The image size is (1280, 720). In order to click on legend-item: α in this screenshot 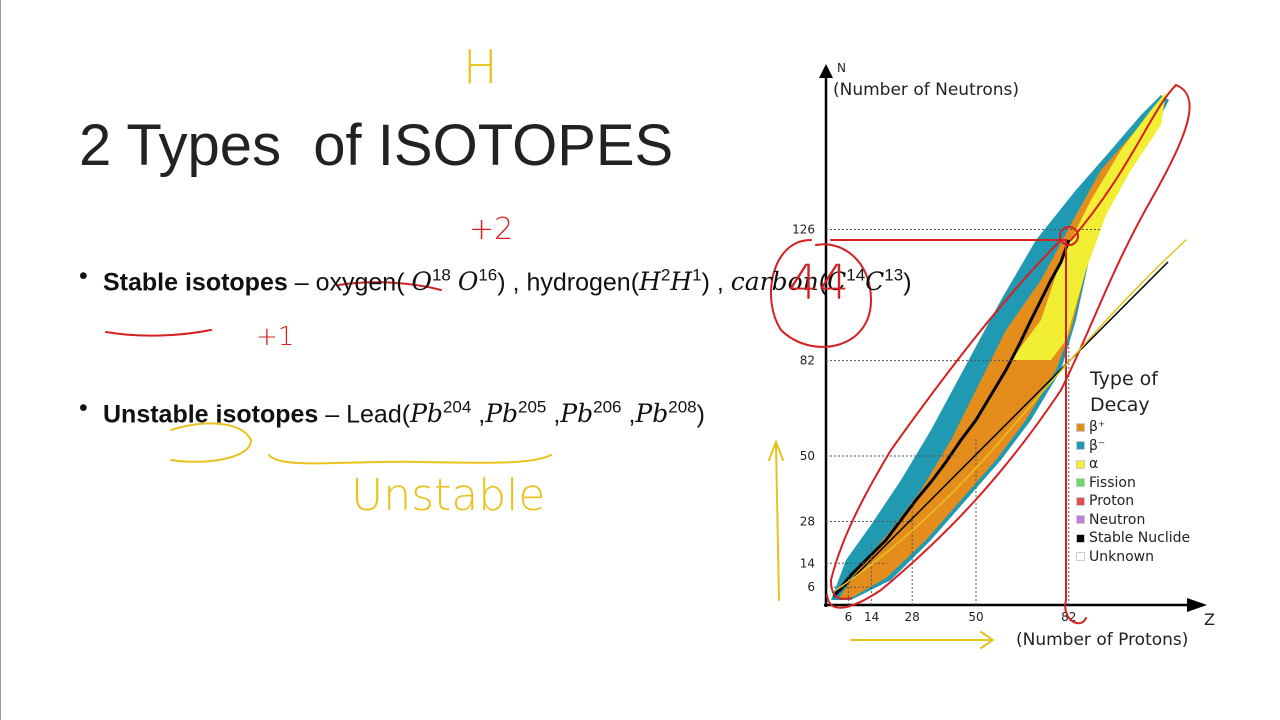, I will do `click(1146, 464)`.